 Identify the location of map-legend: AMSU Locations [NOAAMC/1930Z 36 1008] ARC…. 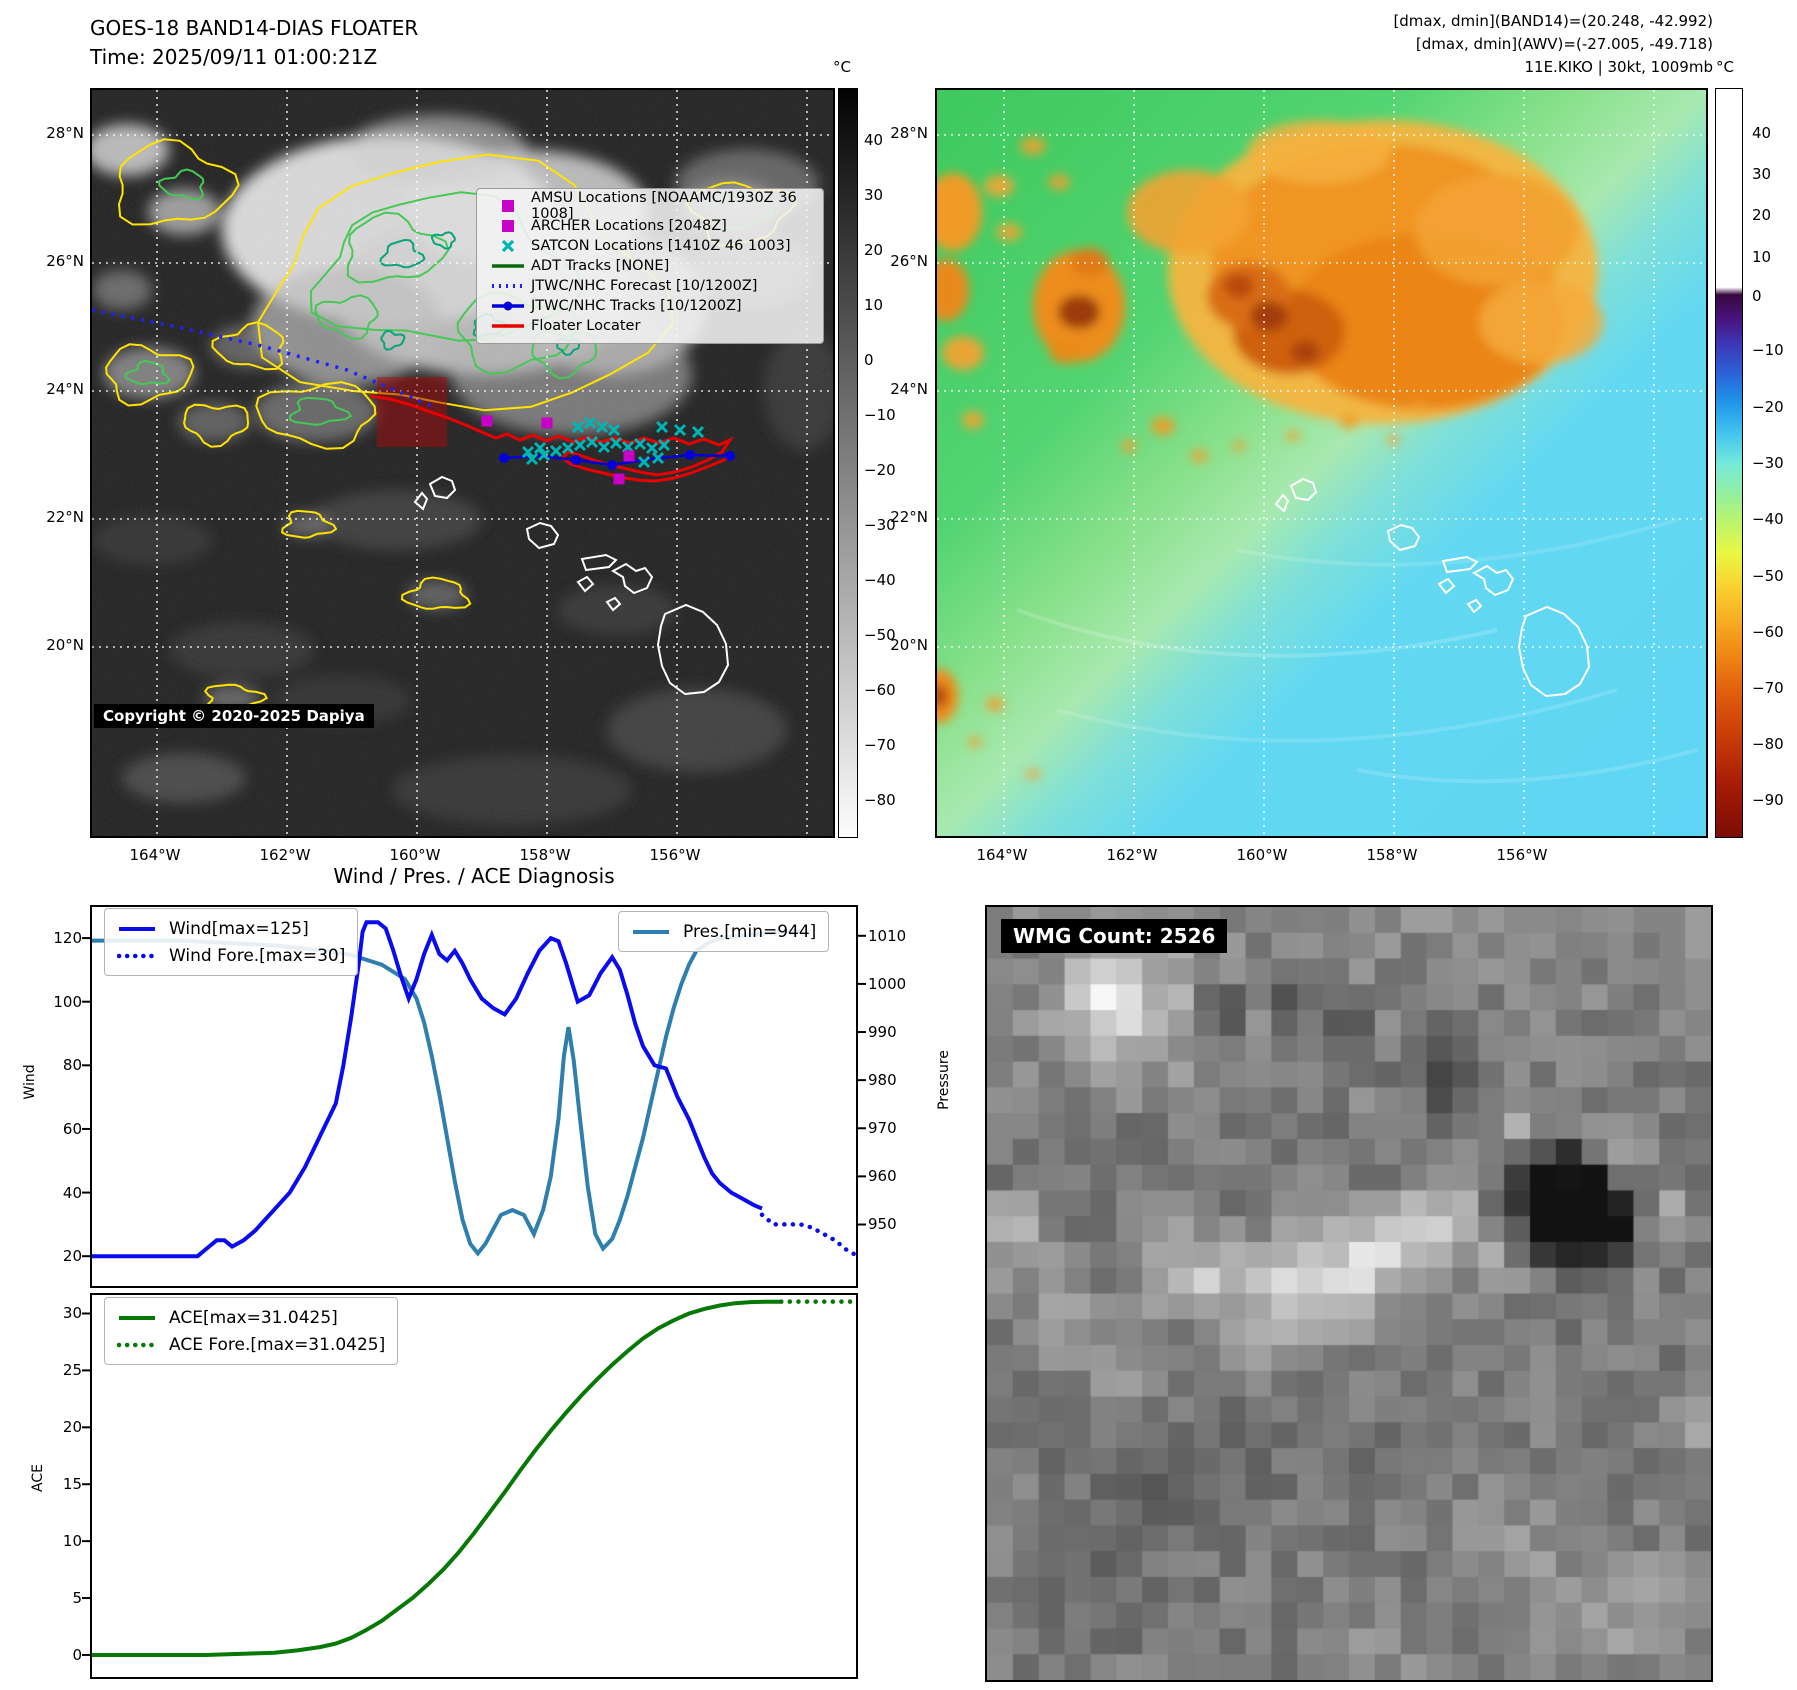
(650, 266).